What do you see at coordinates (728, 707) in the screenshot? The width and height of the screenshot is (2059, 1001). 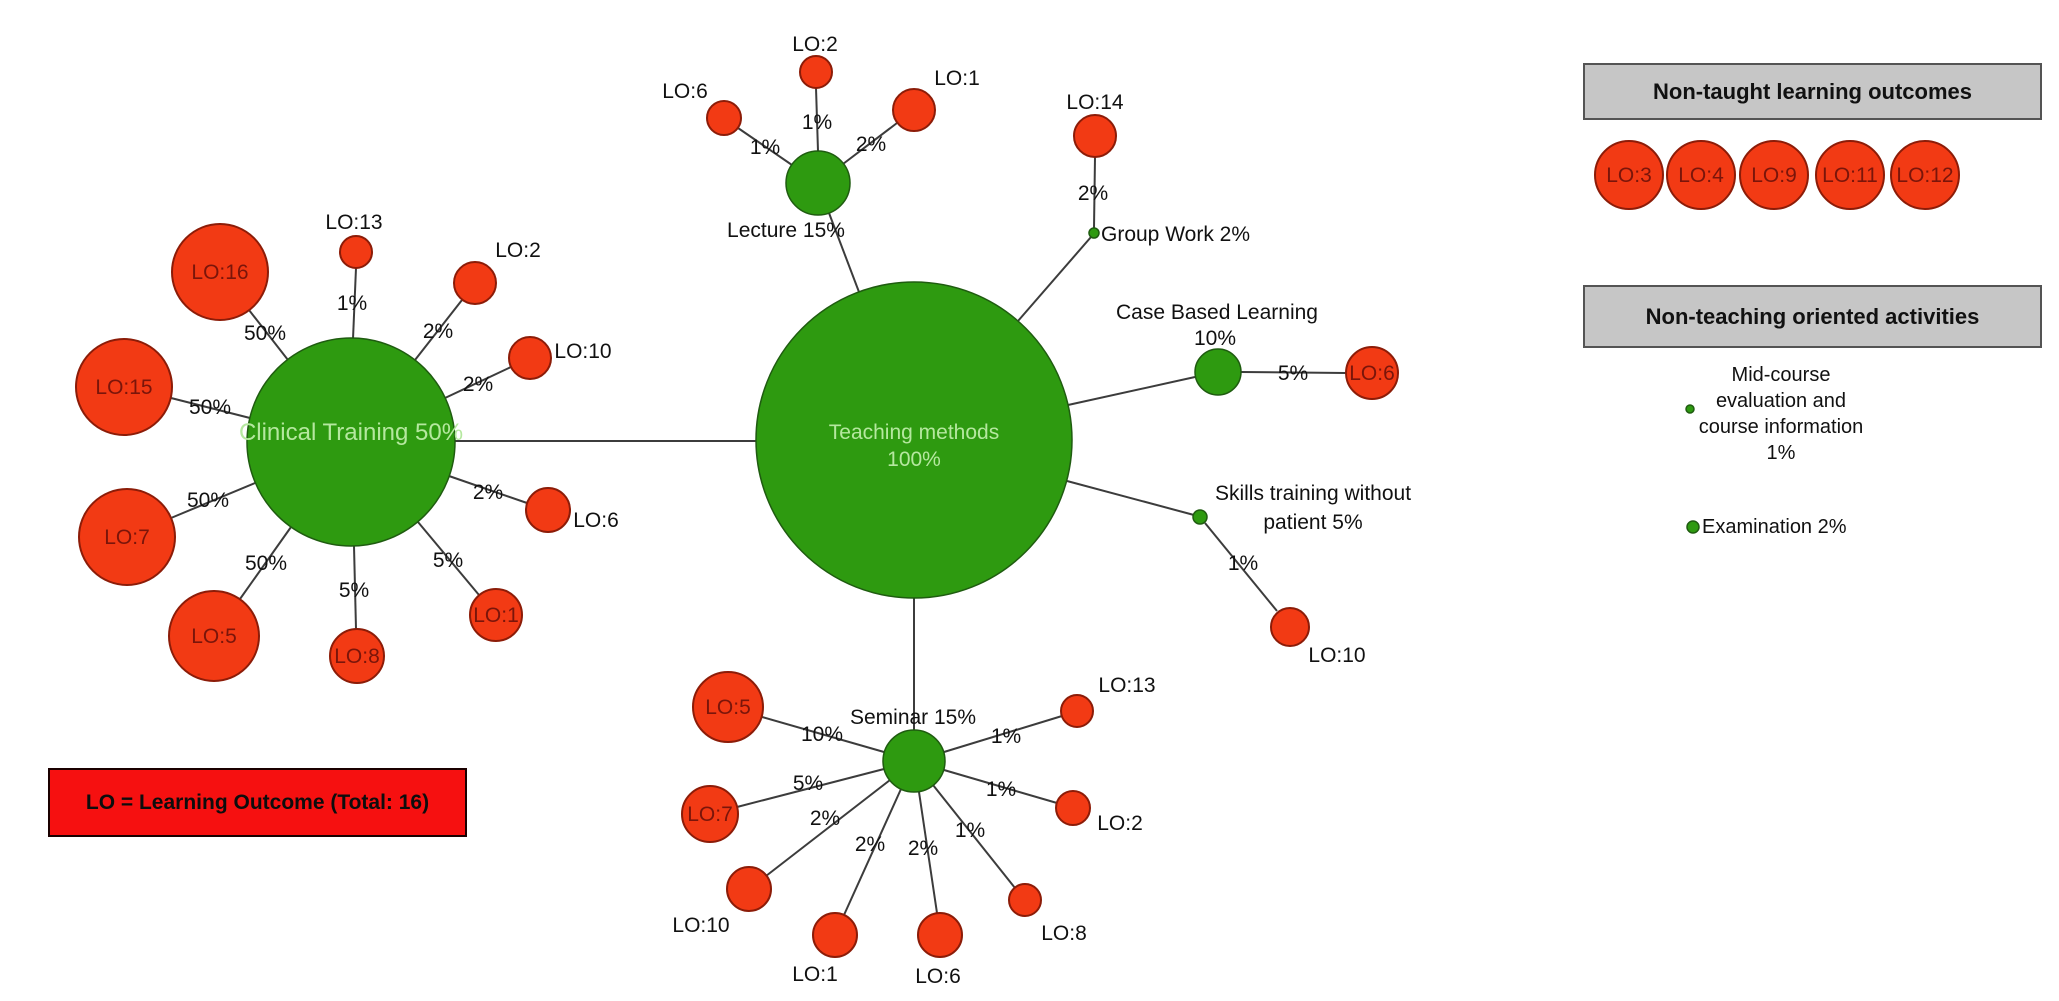 I see `node-sem-lo5` at bounding box center [728, 707].